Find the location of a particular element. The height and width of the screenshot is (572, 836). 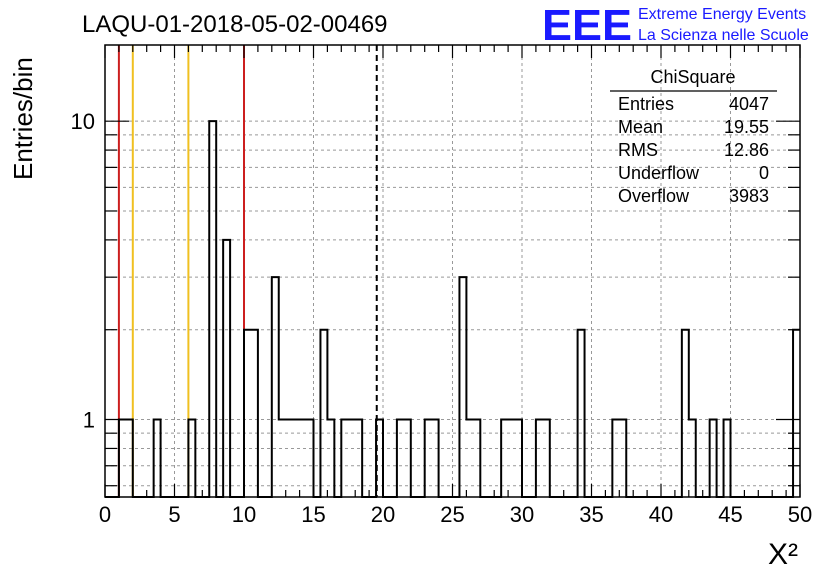

x-tick-label: 15 is located at coordinates (313, 514).